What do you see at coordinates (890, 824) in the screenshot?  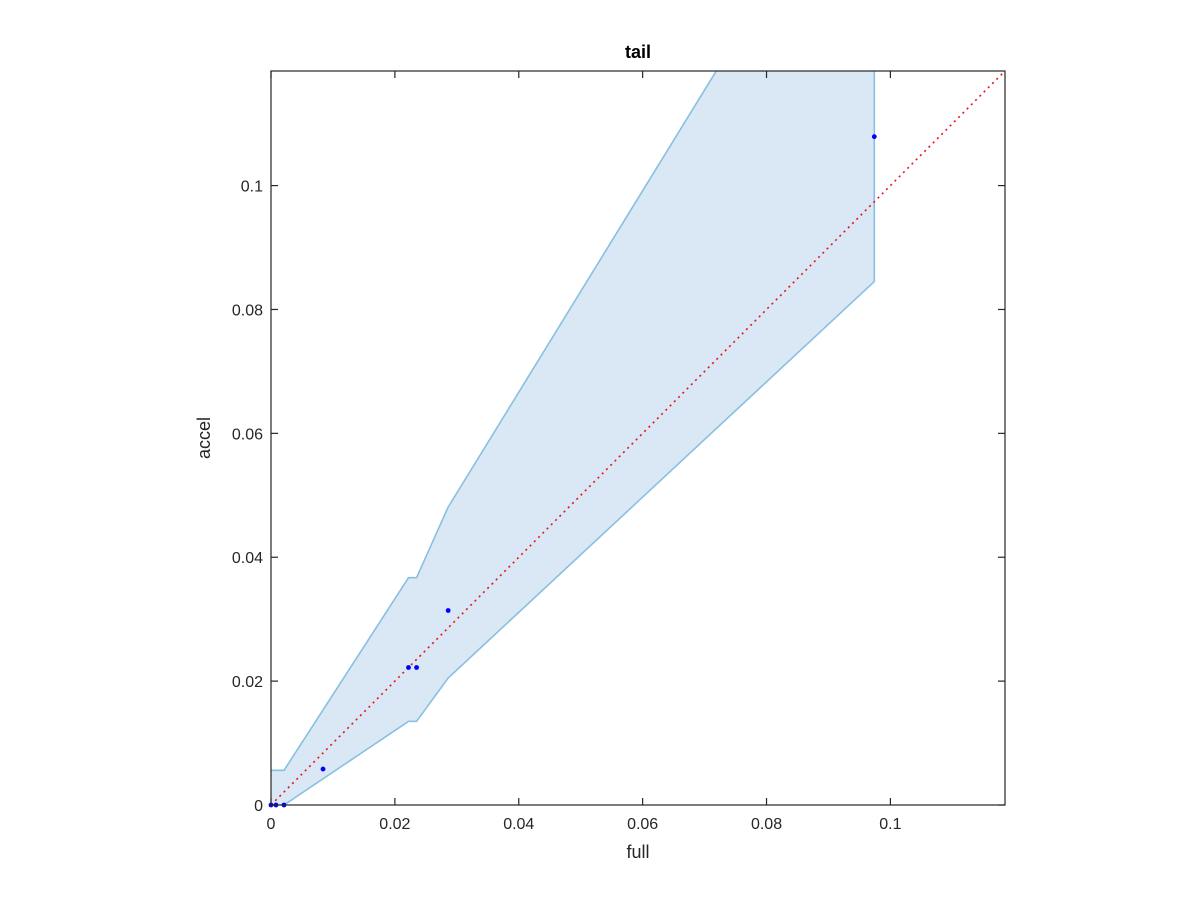 I see `x-tick-label: 0.1` at bounding box center [890, 824].